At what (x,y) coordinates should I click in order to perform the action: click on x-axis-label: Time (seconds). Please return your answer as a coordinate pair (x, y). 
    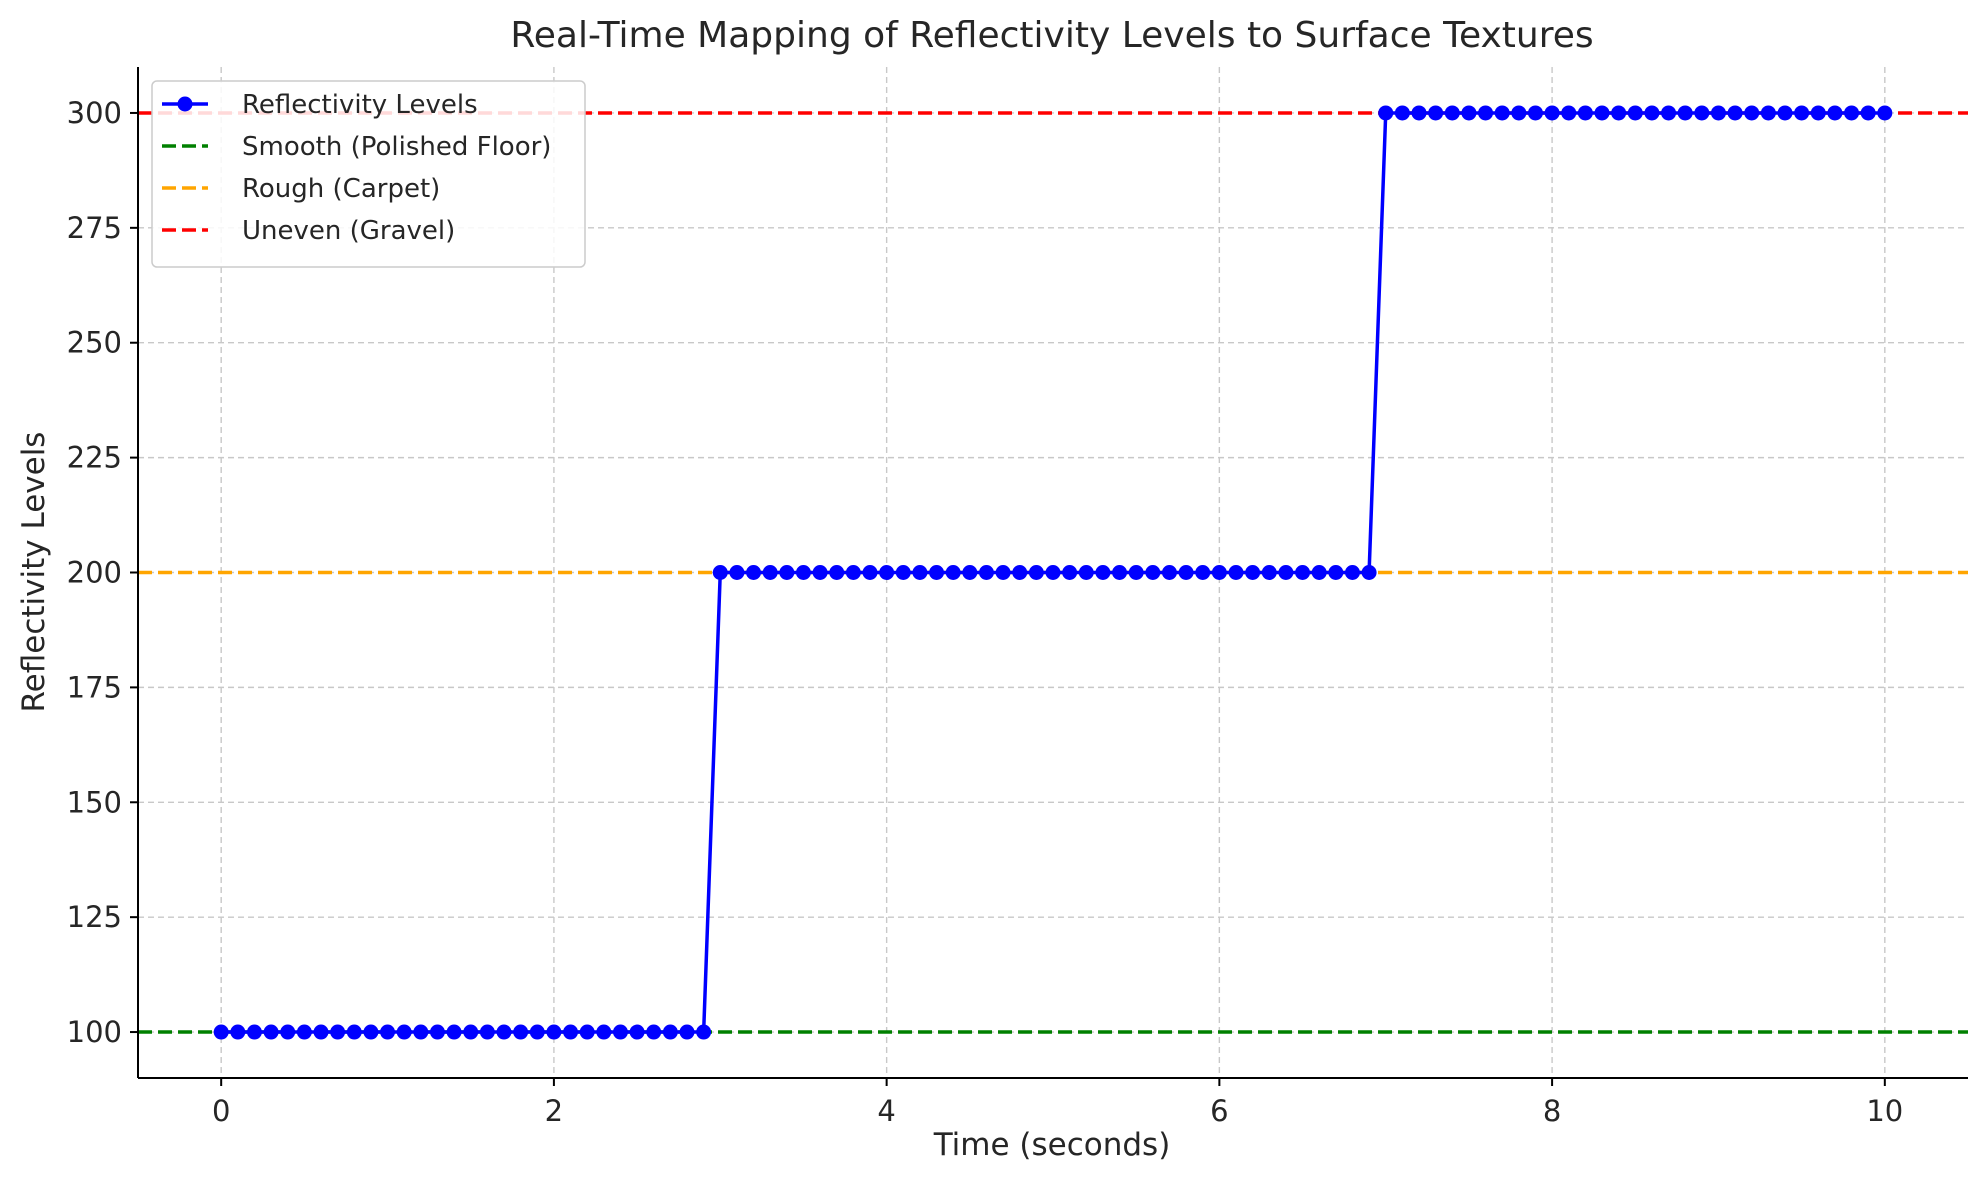
    Looking at the image, I should click on (1052, 1145).